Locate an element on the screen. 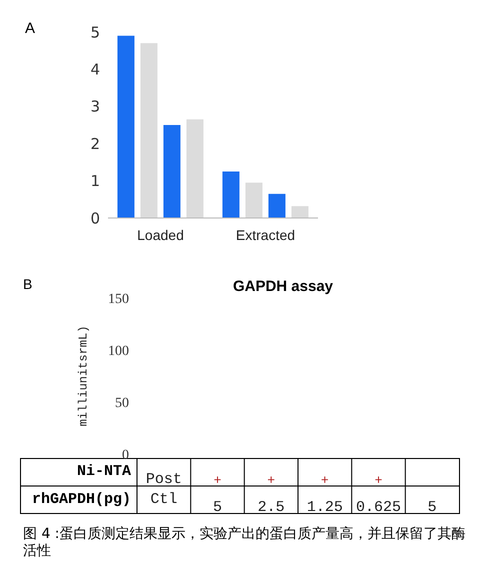 The width and height of the screenshot is (485, 568). text: A is located at coordinates (30, 28).